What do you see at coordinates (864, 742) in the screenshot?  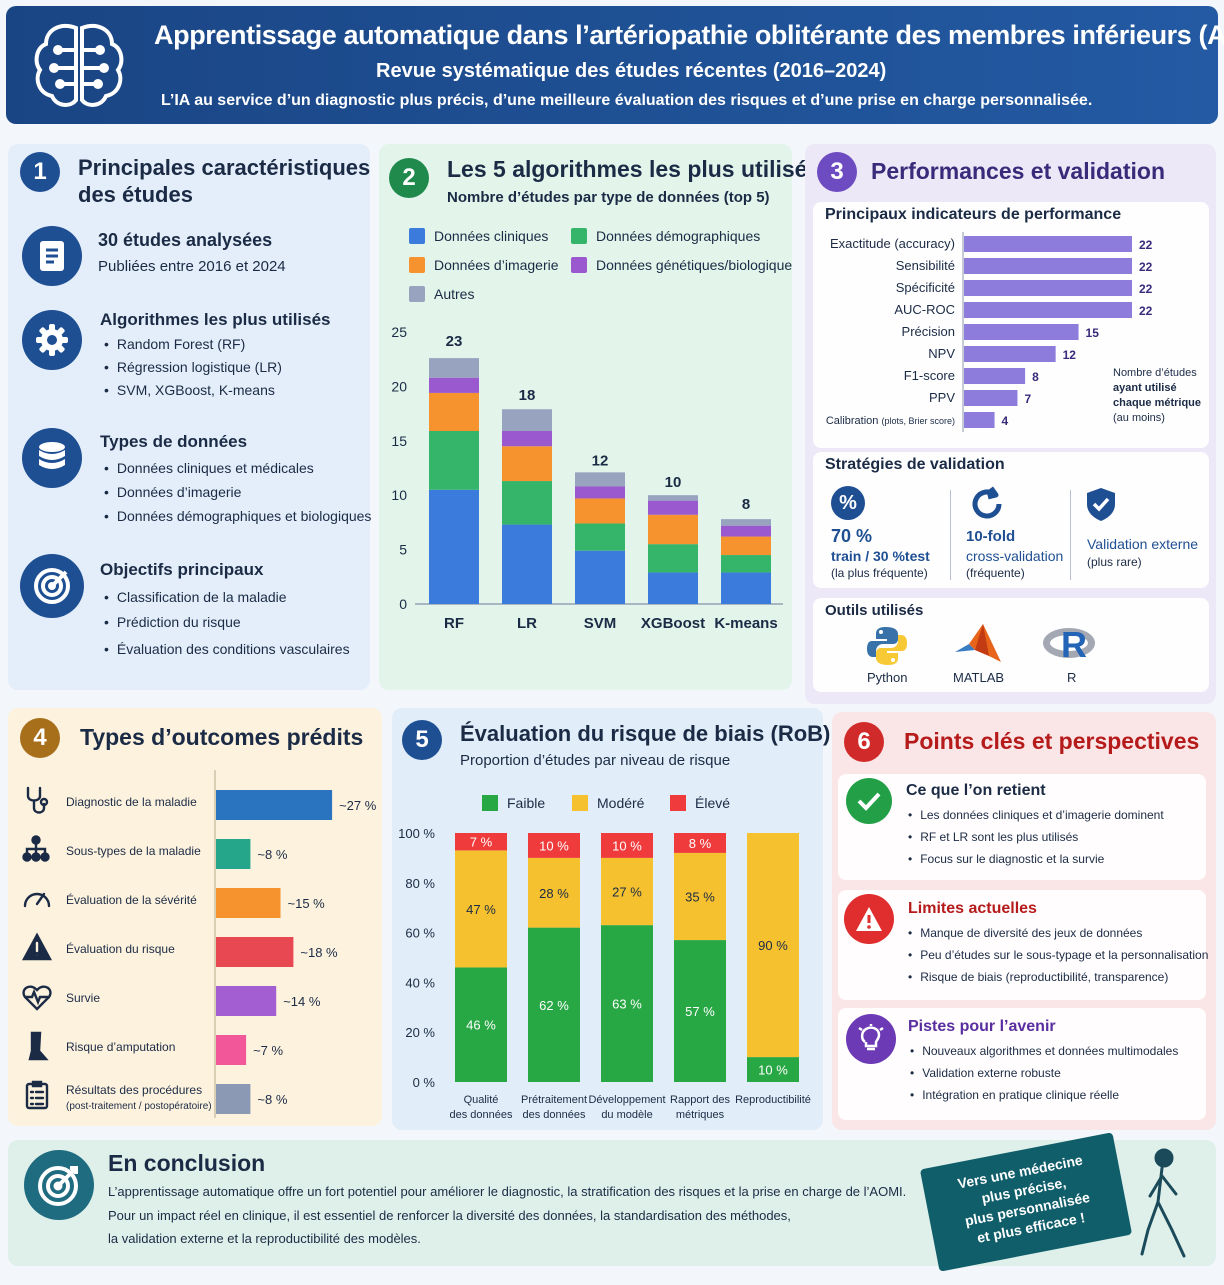 I see `section-6-number: 6` at bounding box center [864, 742].